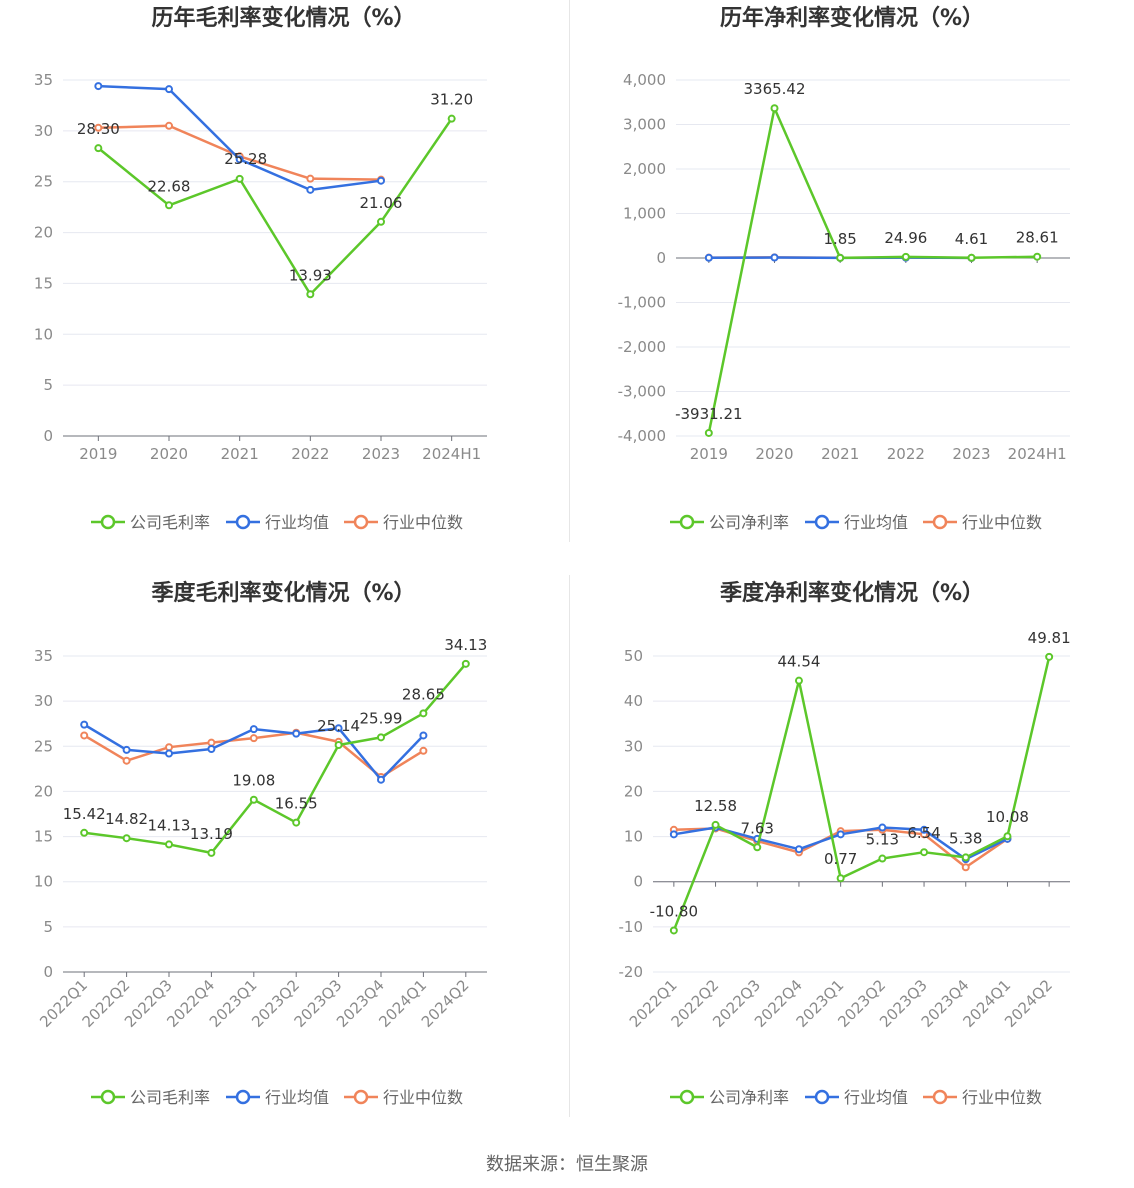  What do you see at coordinates (715, 806) in the screenshot?
I see `data-label: 12.58` at bounding box center [715, 806].